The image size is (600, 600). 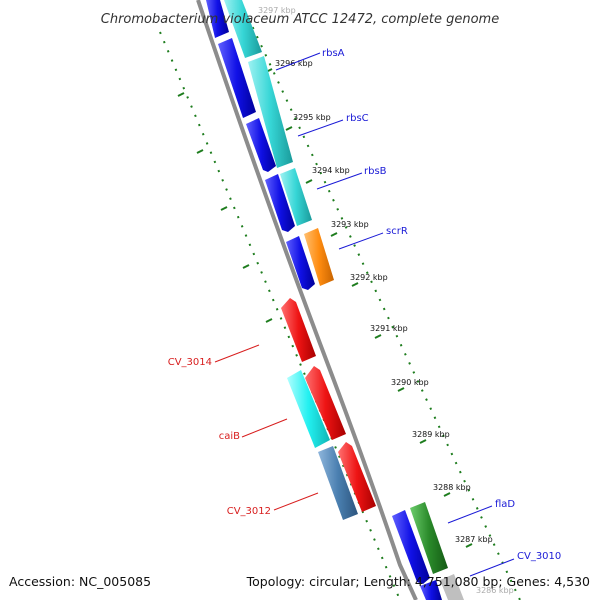 I want to click on tick-label: 3287 kbp, so click(x=474, y=539).